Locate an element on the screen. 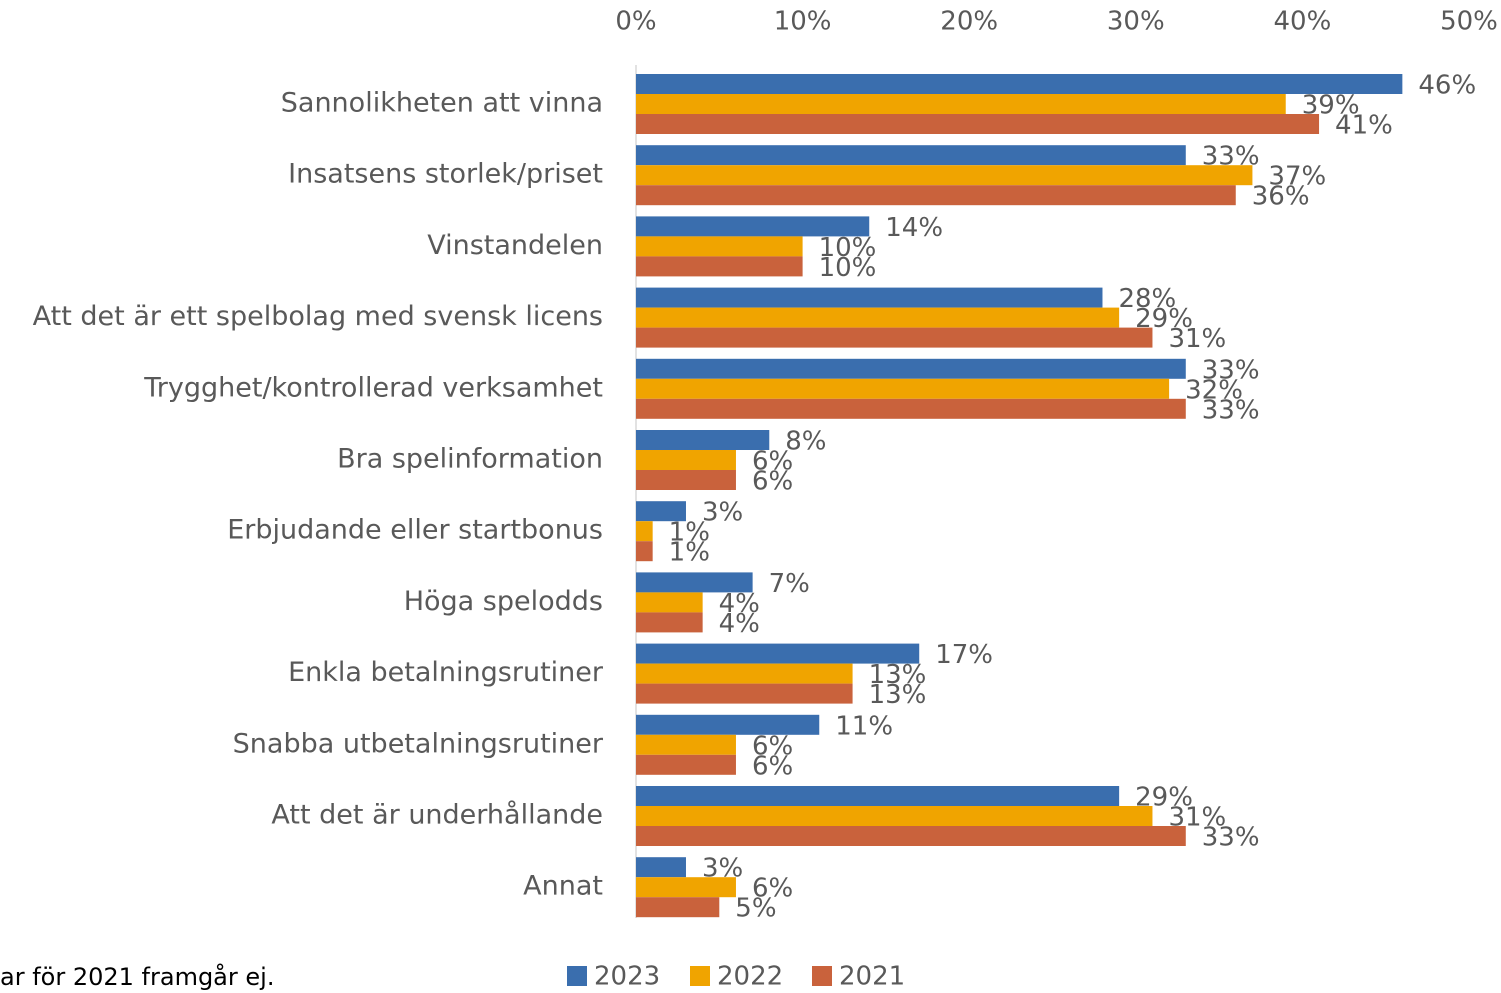 Image resolution: width=1501 pixels, height=993 pixels. y-tick-label: Höga spelodds is located at coordinates (503, 601).